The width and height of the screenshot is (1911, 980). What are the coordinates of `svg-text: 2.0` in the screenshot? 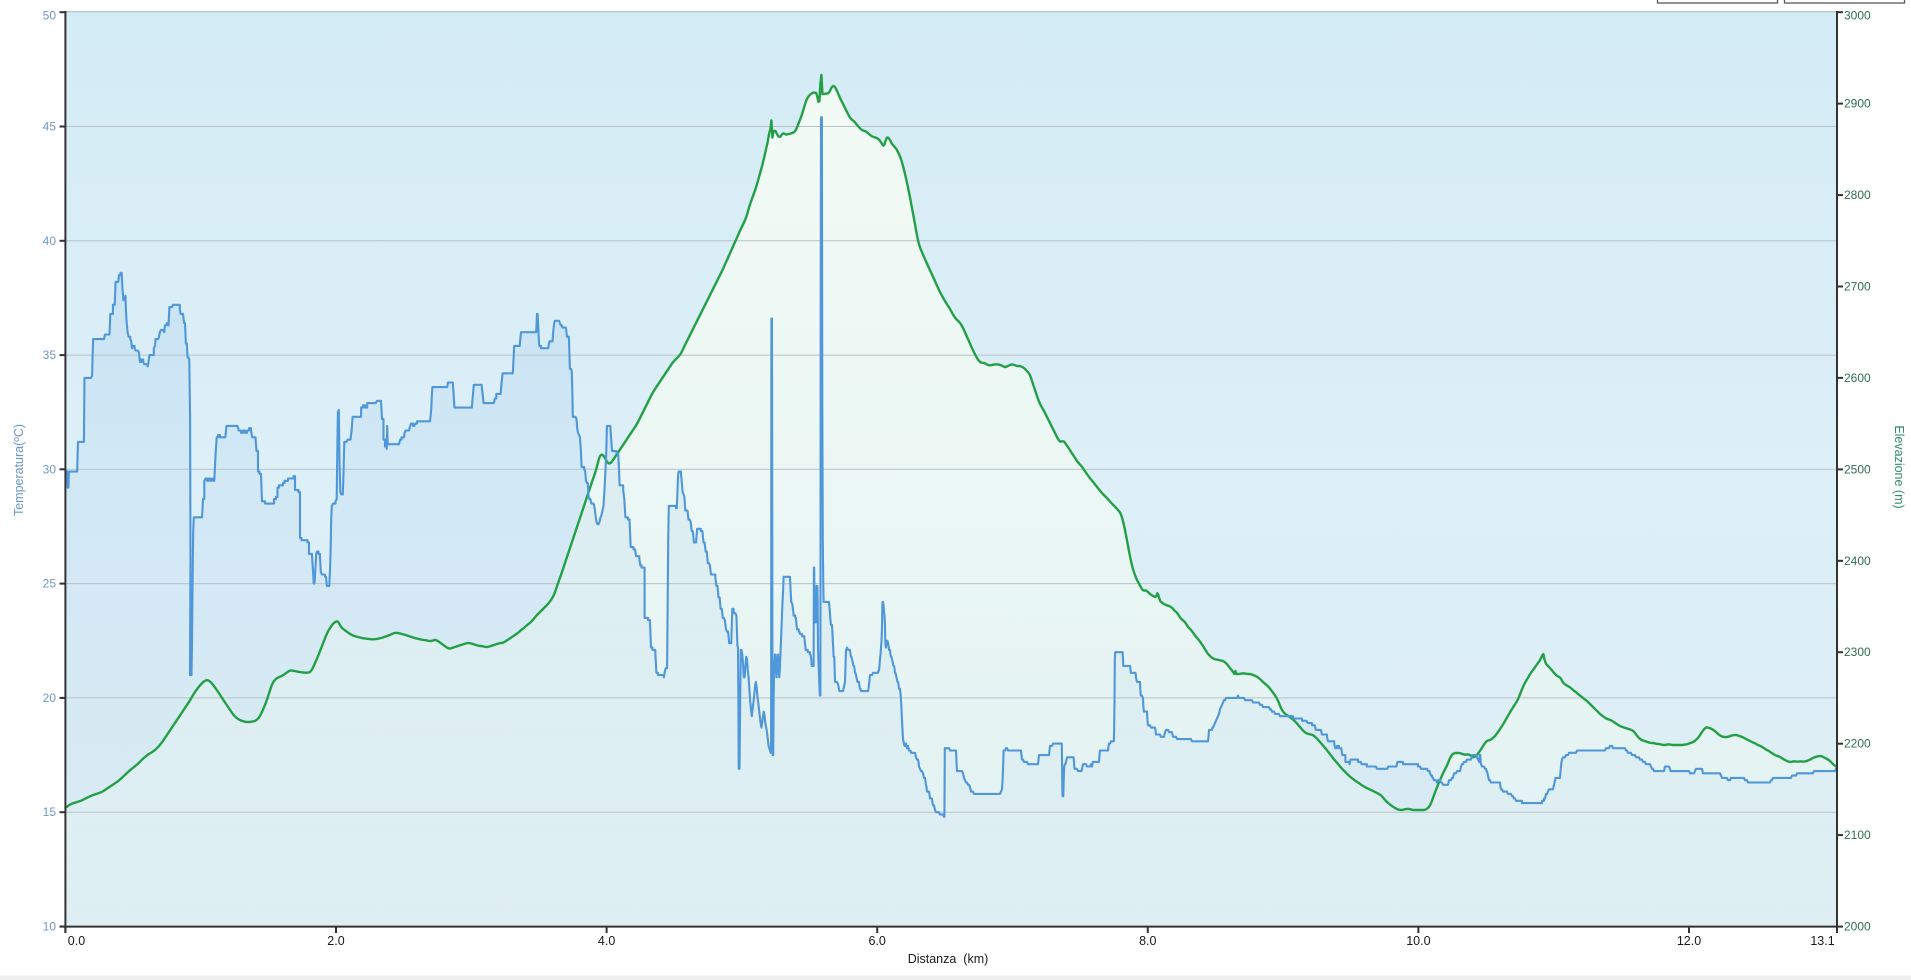 It's located at (335, 941).